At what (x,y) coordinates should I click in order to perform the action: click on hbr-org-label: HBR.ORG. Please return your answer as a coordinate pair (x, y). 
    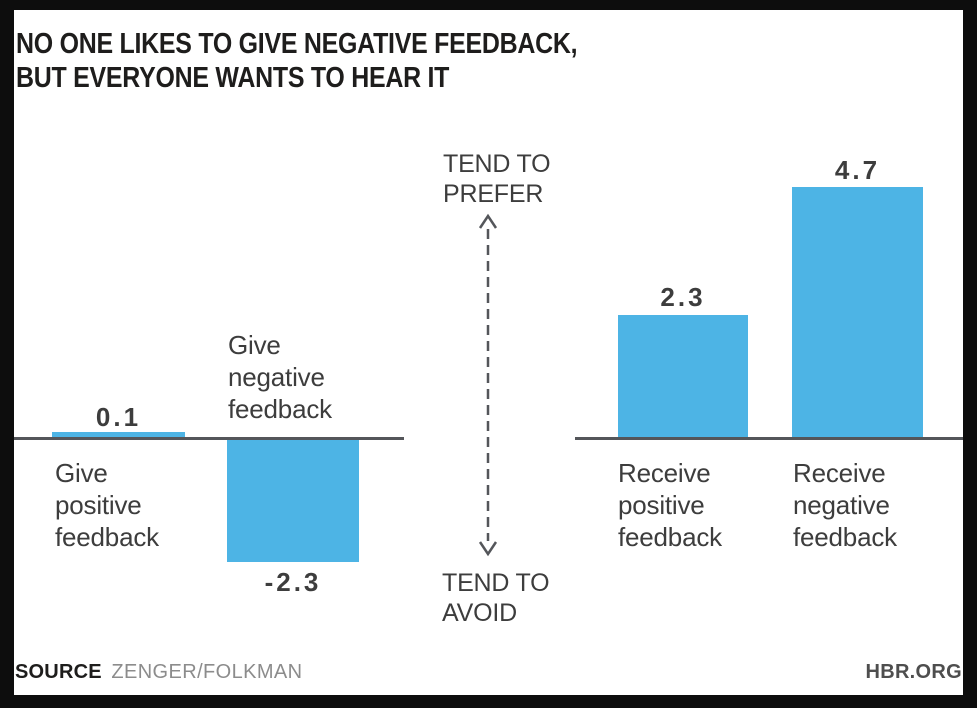
    Looking at the image, I should click on (913, 672).